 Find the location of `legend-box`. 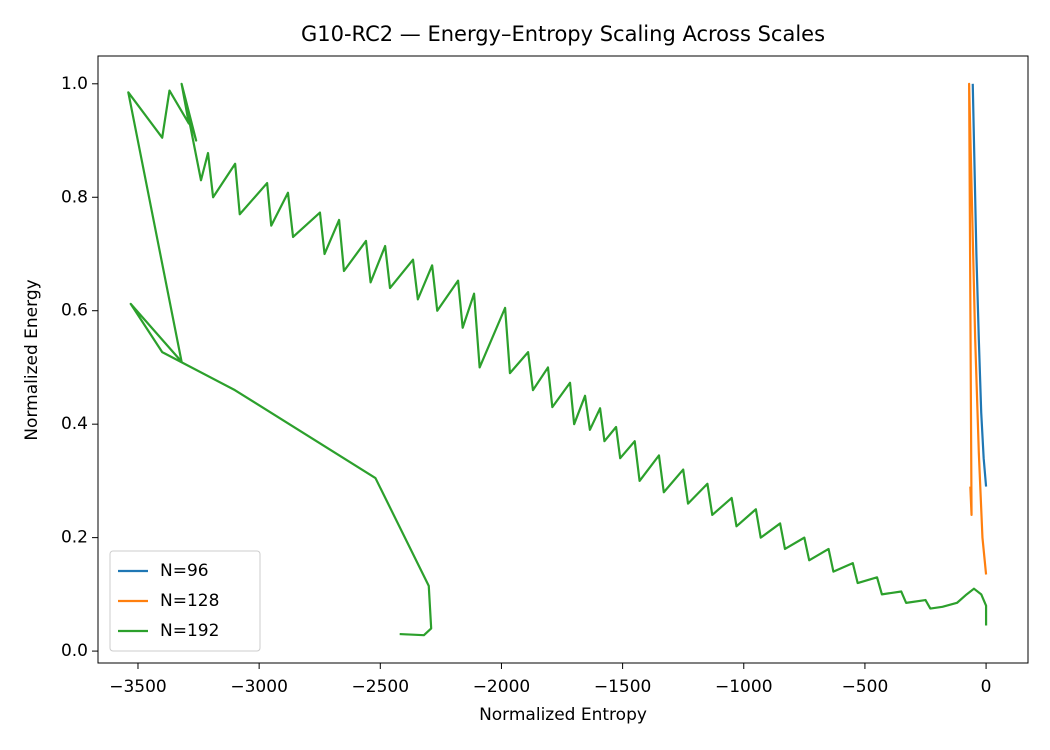

legend-box is located at coordinates (185, 601).